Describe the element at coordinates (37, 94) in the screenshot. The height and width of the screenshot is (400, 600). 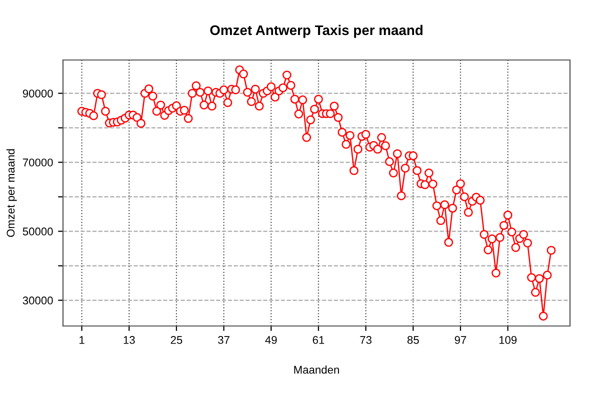
I see `y-tick-label: 90000` at that location.